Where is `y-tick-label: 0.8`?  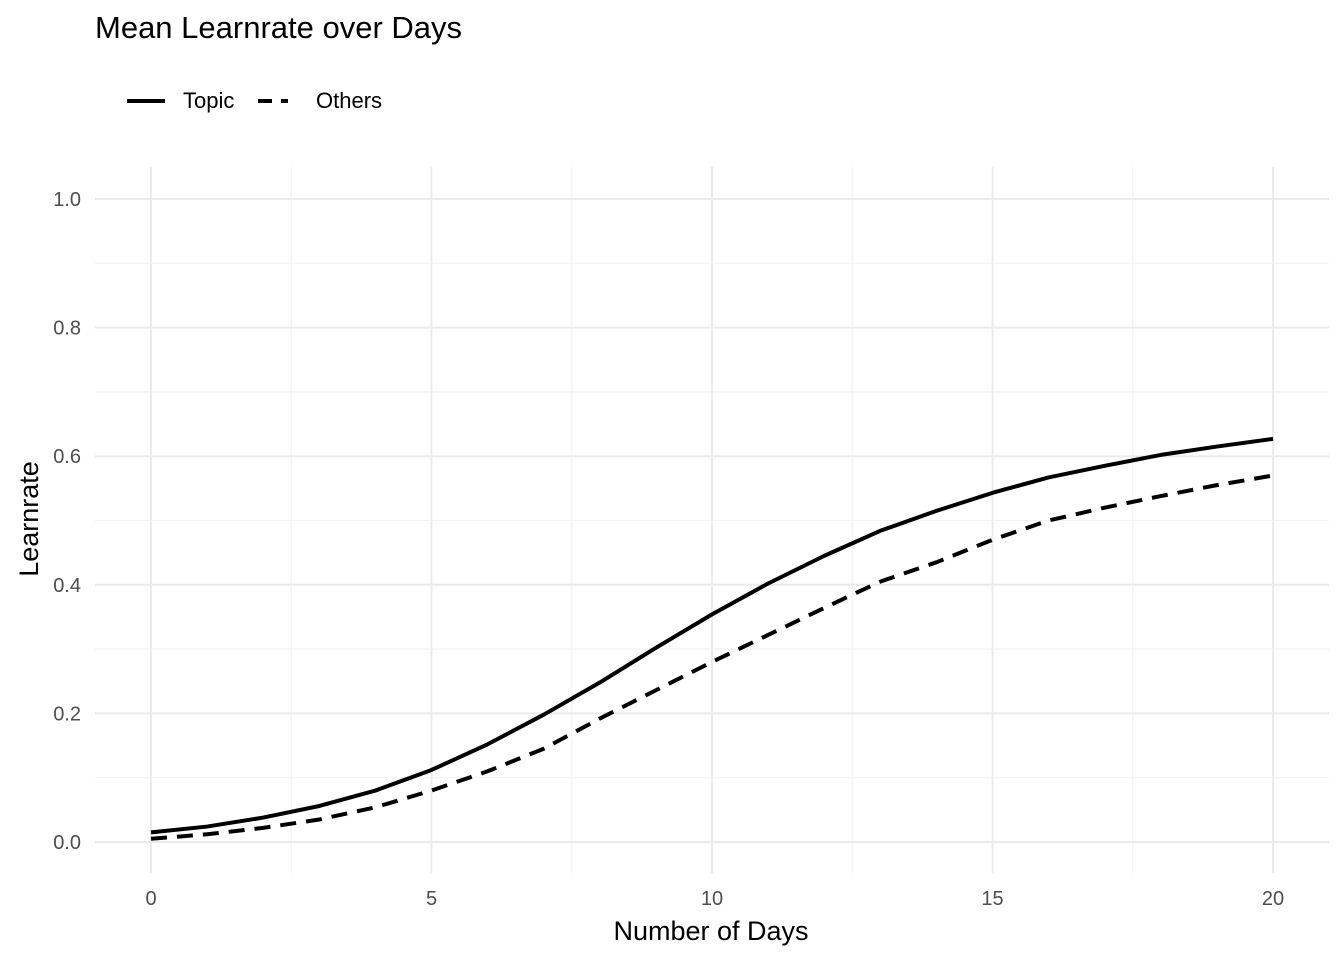
y-tick-label: 0.8 is located at coordinates (67, 329).